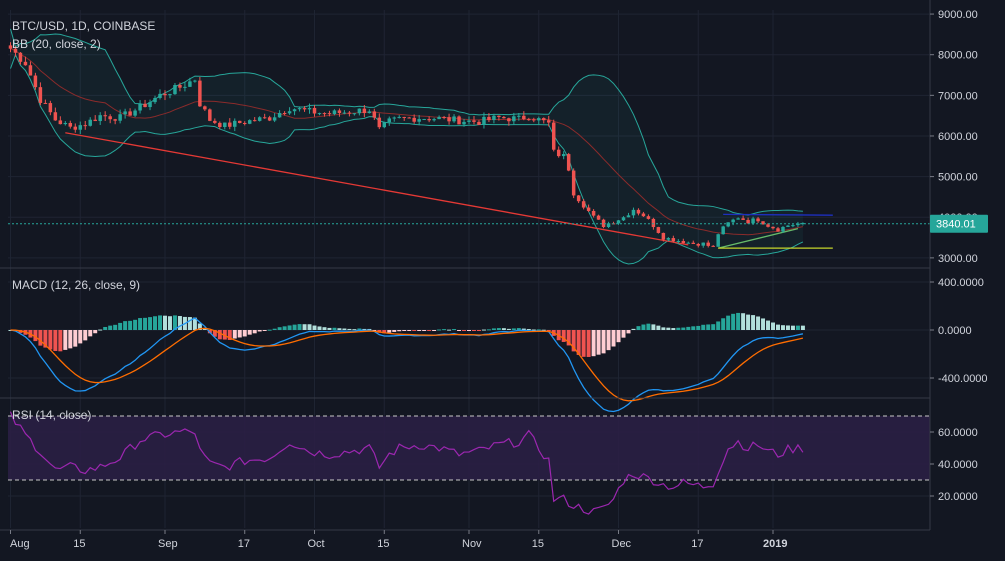 The height and width of the screenshot is (561, 1005). What do you see at coordinates (958, 465) in the screenshot?
I see `axis-tick-label: 40.0000` at bounding box center [958, 465].